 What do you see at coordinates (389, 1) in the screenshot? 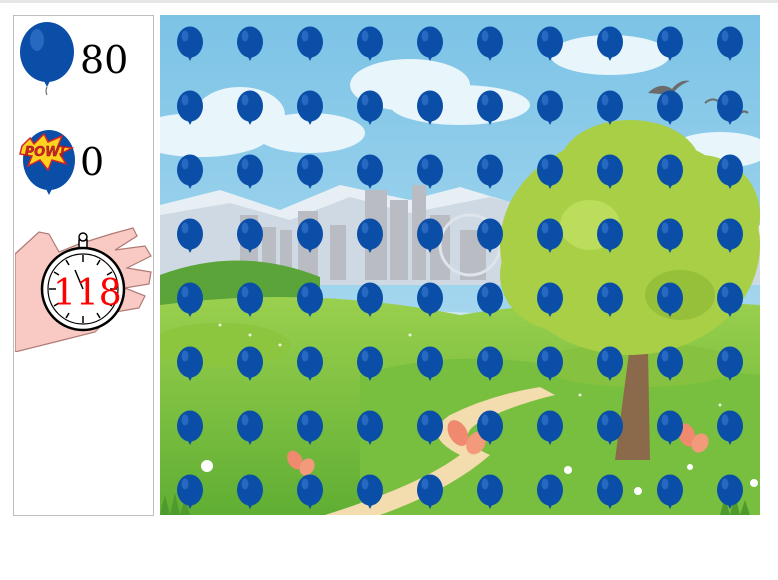
I see `browser-top-edge` at bounding box center [389, 1].